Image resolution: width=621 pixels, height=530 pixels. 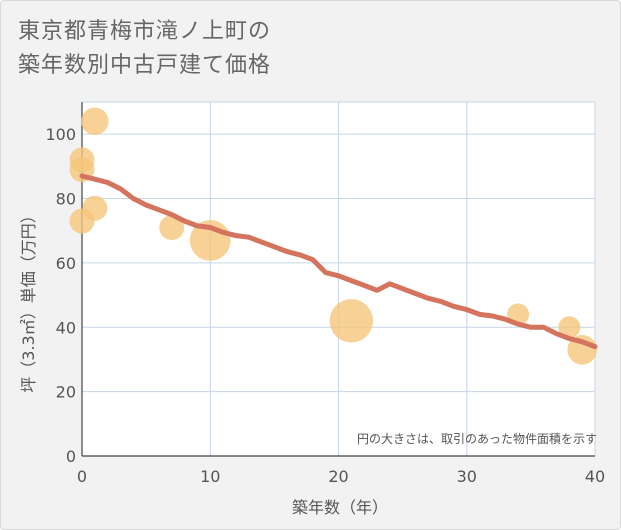 I want to click on size-note: 円の大きさは、取引のあった物件面積を示す, so click(x=477, y=438).